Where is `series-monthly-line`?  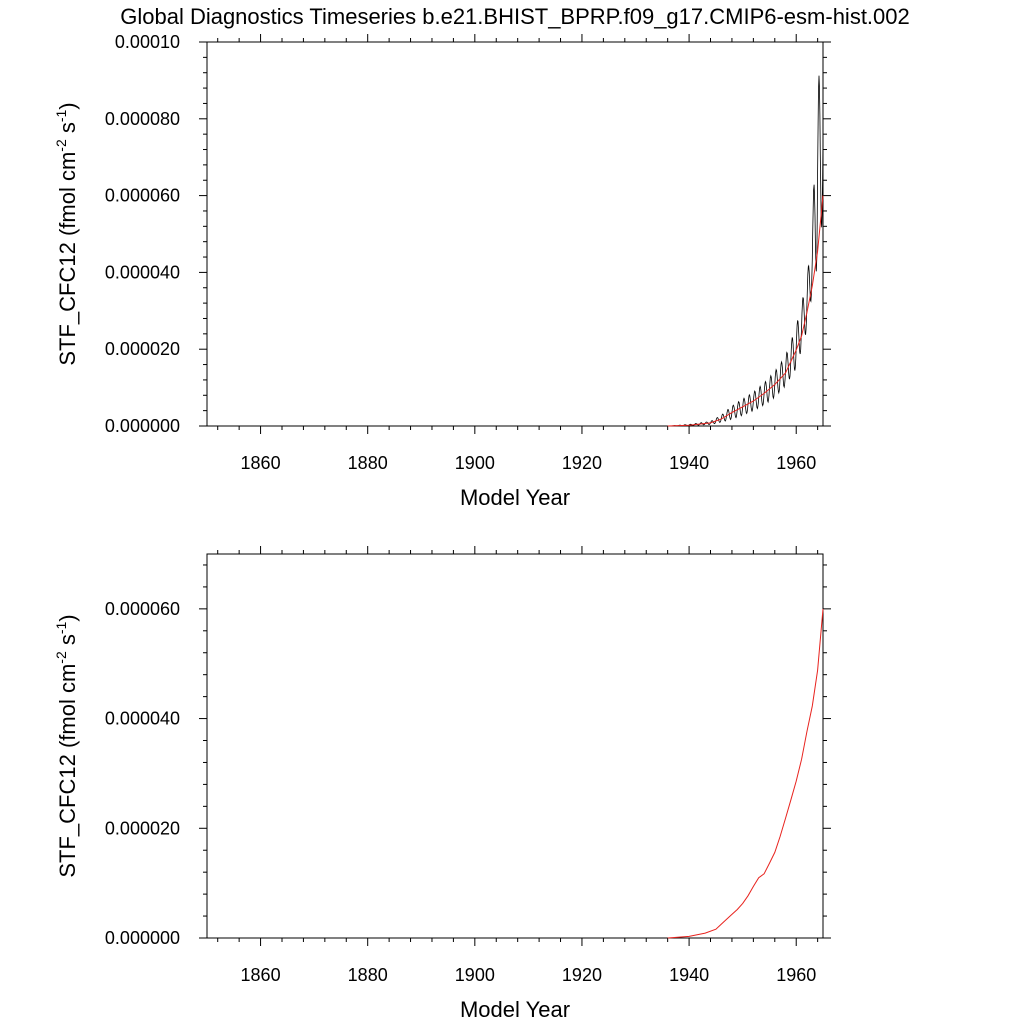 series-monthly-line is located at coordinates (745, 251).